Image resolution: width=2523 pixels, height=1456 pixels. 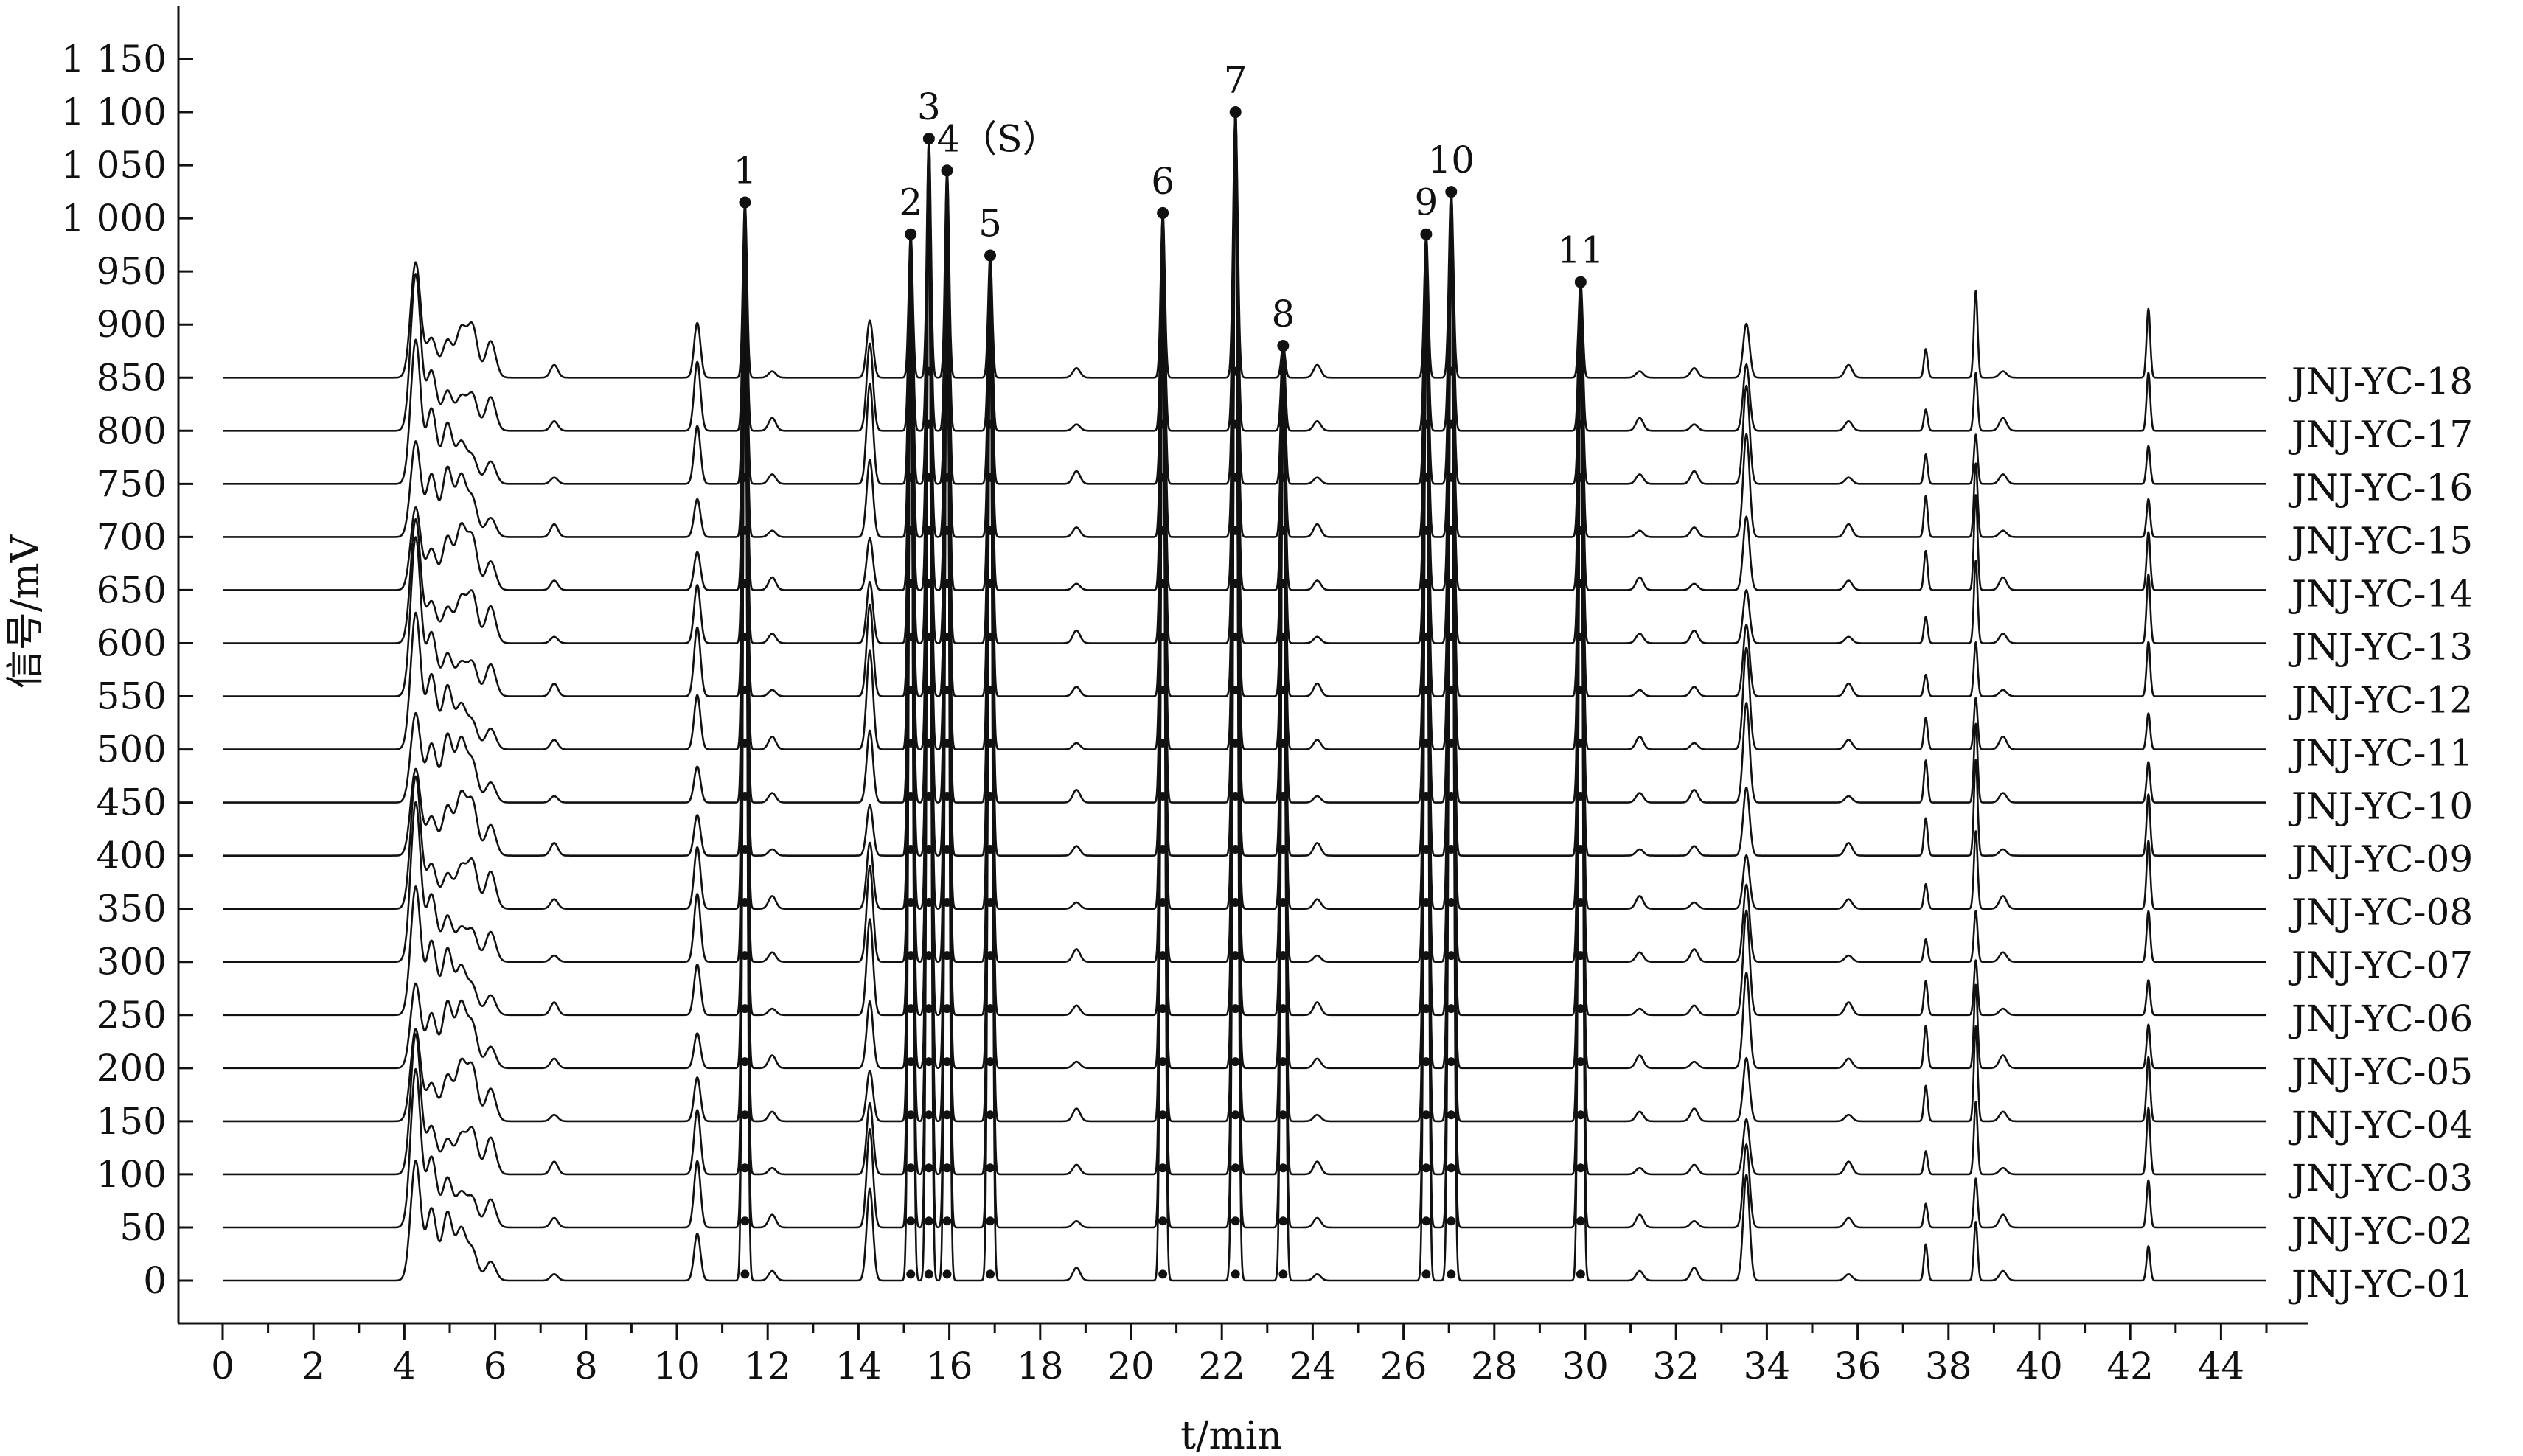 What do you see at coordinates (2130, 1366) in the screenshot?
I see `x-tick-label: 42` at bounding box center [2130, 1366].